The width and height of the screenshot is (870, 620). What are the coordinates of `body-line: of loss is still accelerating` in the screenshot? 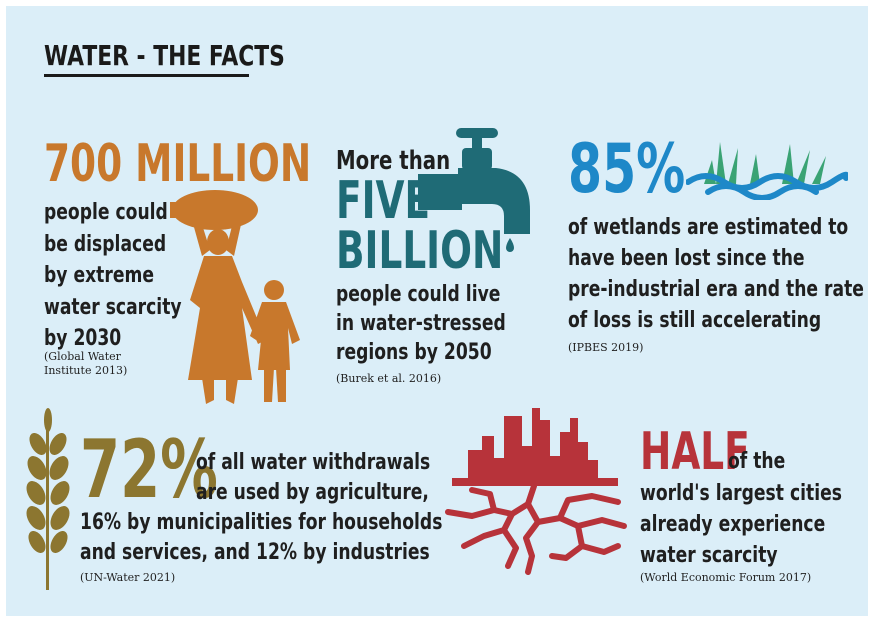 It's located at (695, 320).